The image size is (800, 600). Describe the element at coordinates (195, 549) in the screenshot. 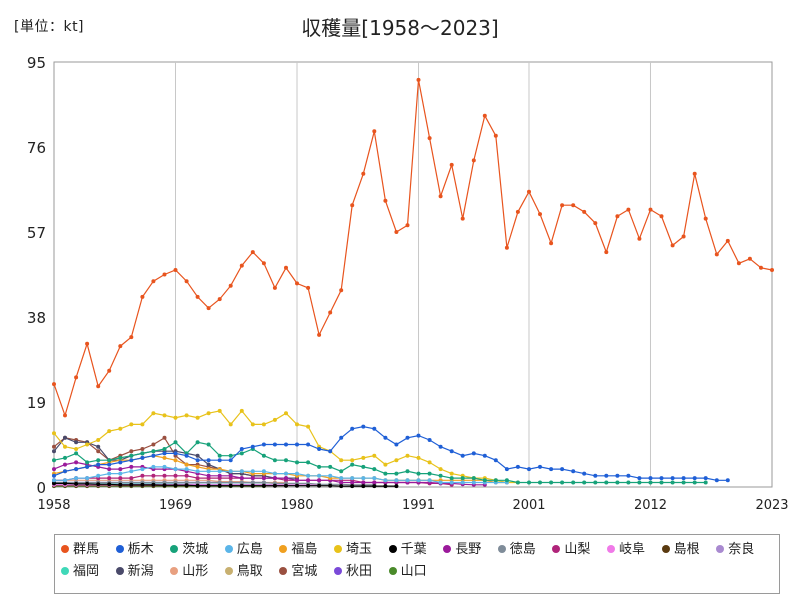

I see `legend-label: 茨城` at that location.